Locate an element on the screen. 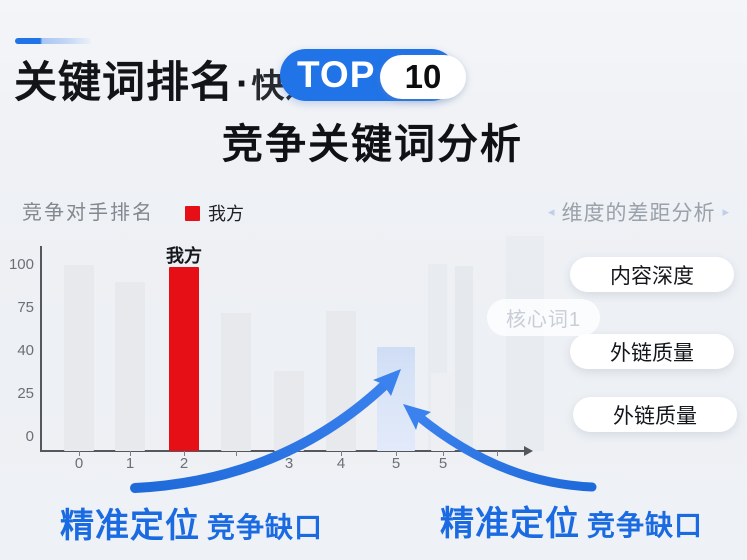  dimension-chip-content-depth: 内容深度 is located at coordinates (652, 274).